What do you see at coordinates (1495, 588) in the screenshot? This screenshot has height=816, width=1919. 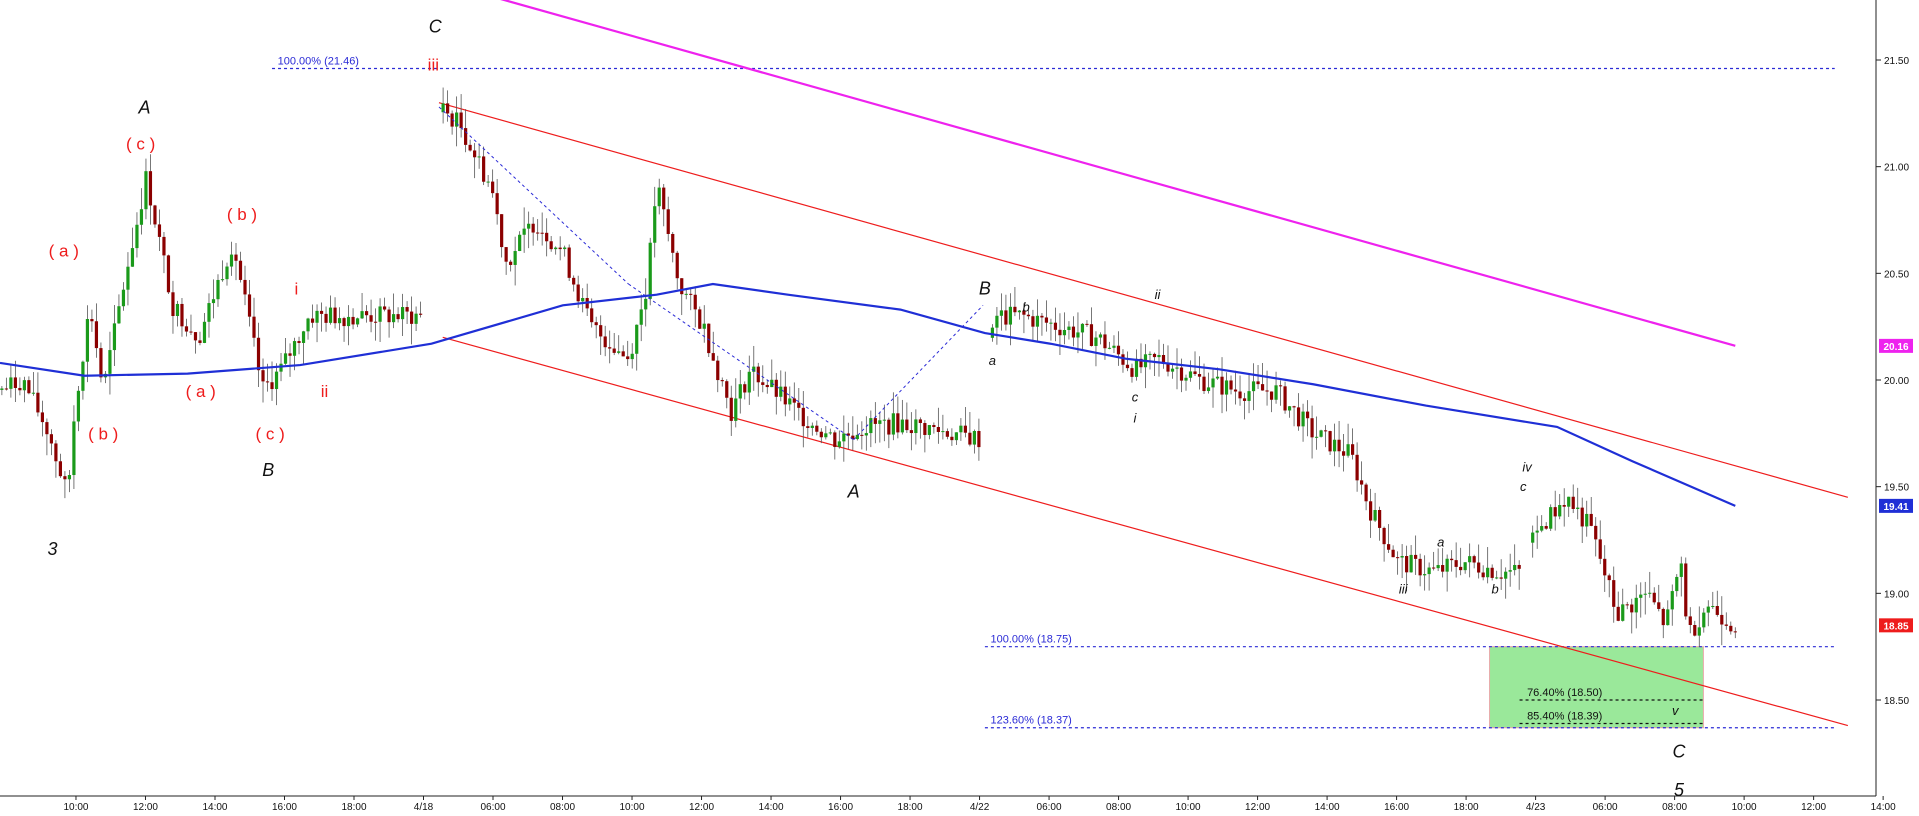 I see `wave-label-black: b` at bounding box center [1495, 588].